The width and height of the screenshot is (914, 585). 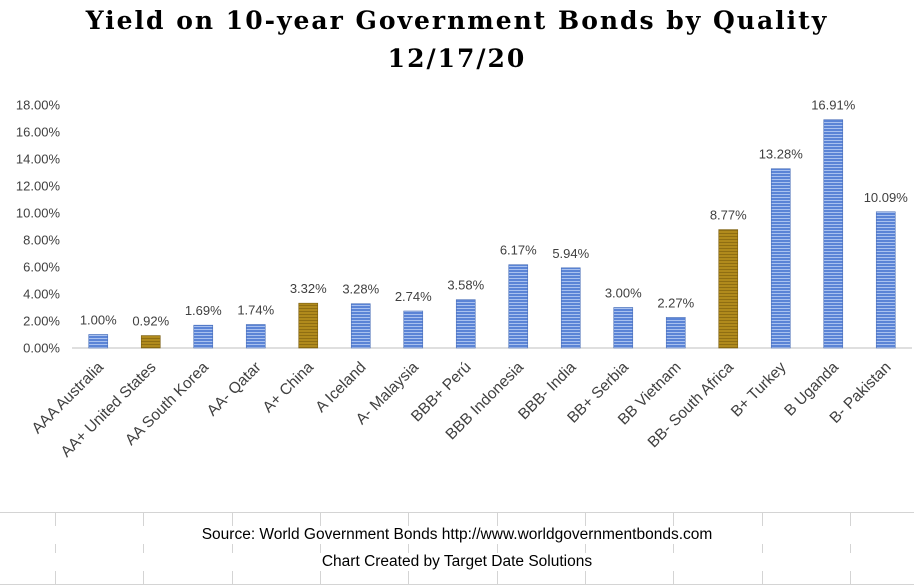 What do you see at coordinates (41, 294) in the screenshot?
I see `y-tick-label: 4.00%` at bounding box center [41, 294].